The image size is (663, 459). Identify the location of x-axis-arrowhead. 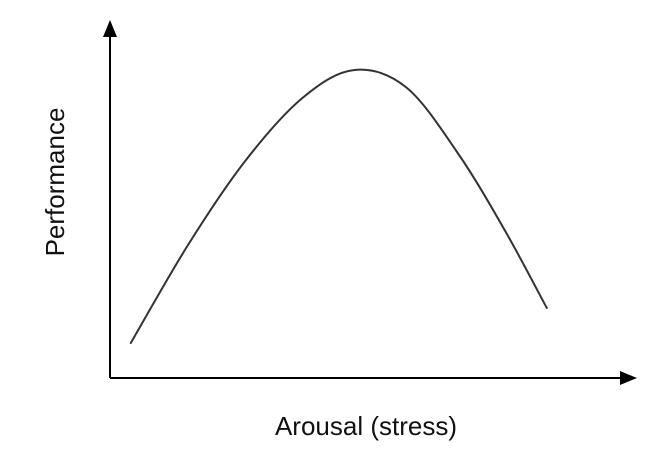
(628, 378).